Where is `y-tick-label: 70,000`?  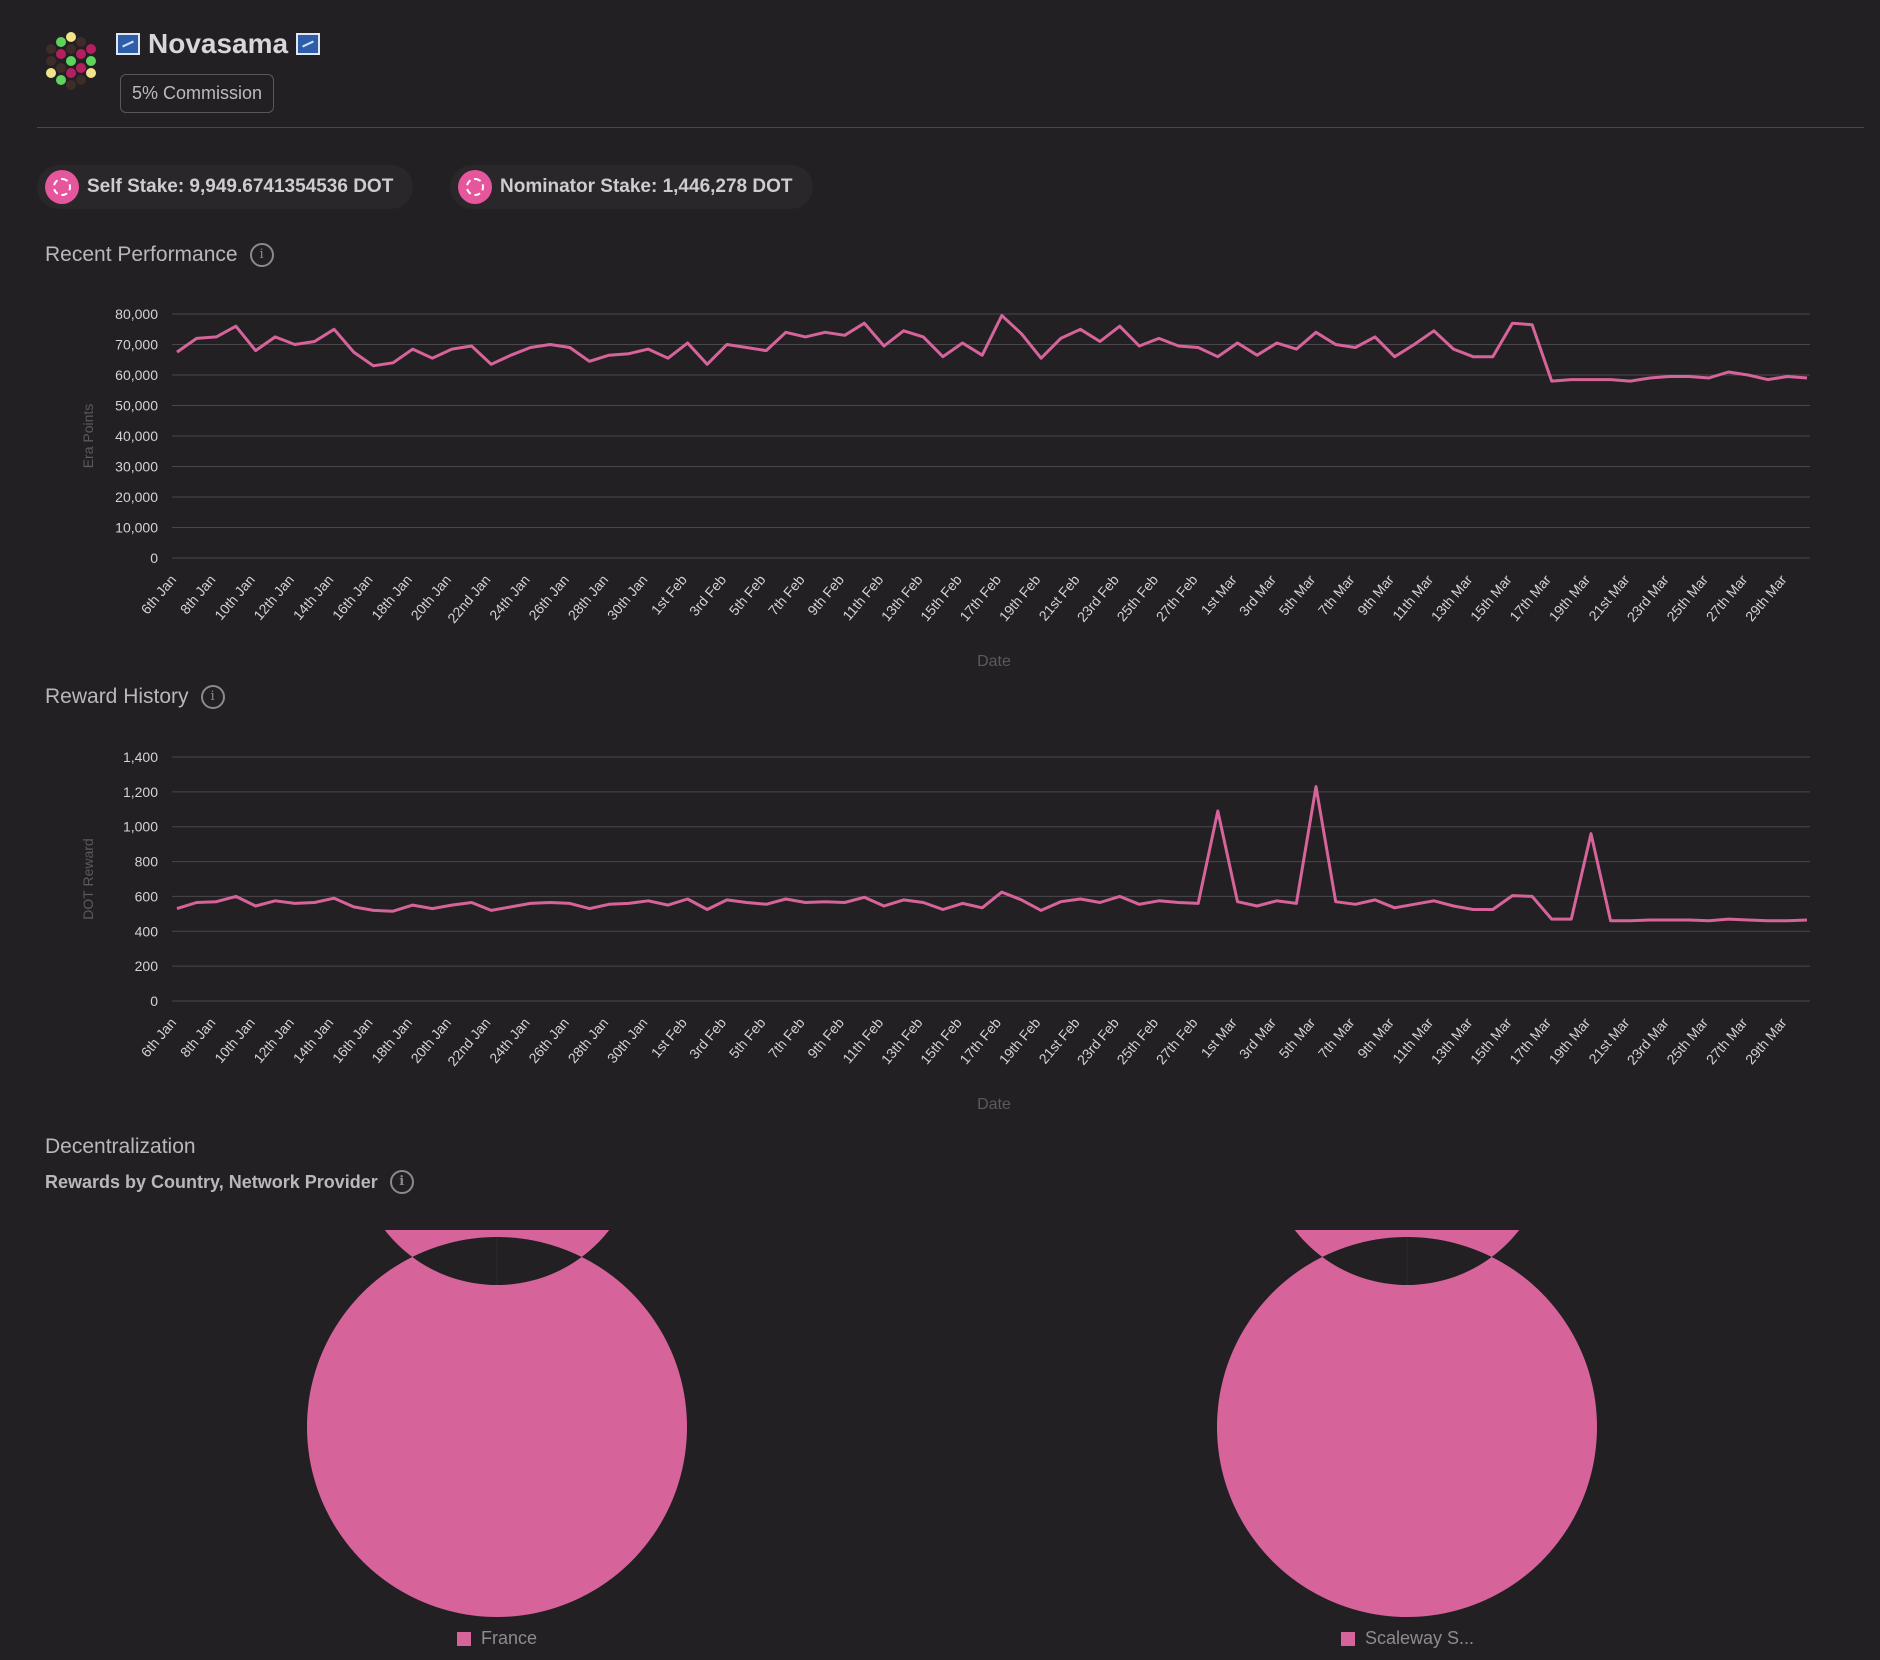 y-tick-label: 70,000 is located at coordinates (136, 345).